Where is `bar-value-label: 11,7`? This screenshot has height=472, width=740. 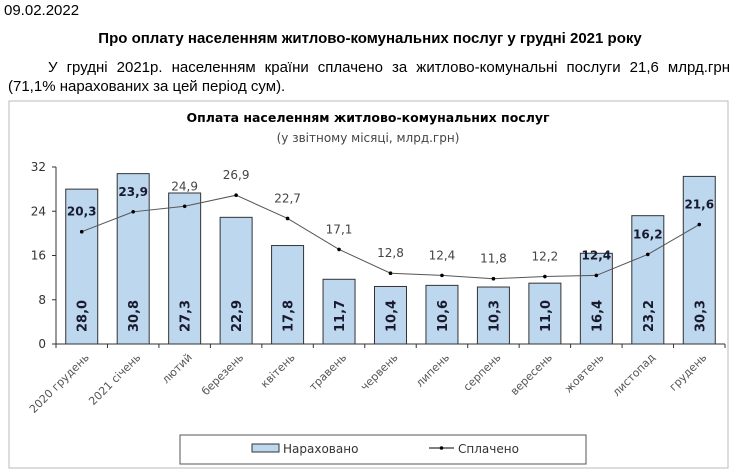 bar-value-label: 11,7 is located at coordinates (340, 316).